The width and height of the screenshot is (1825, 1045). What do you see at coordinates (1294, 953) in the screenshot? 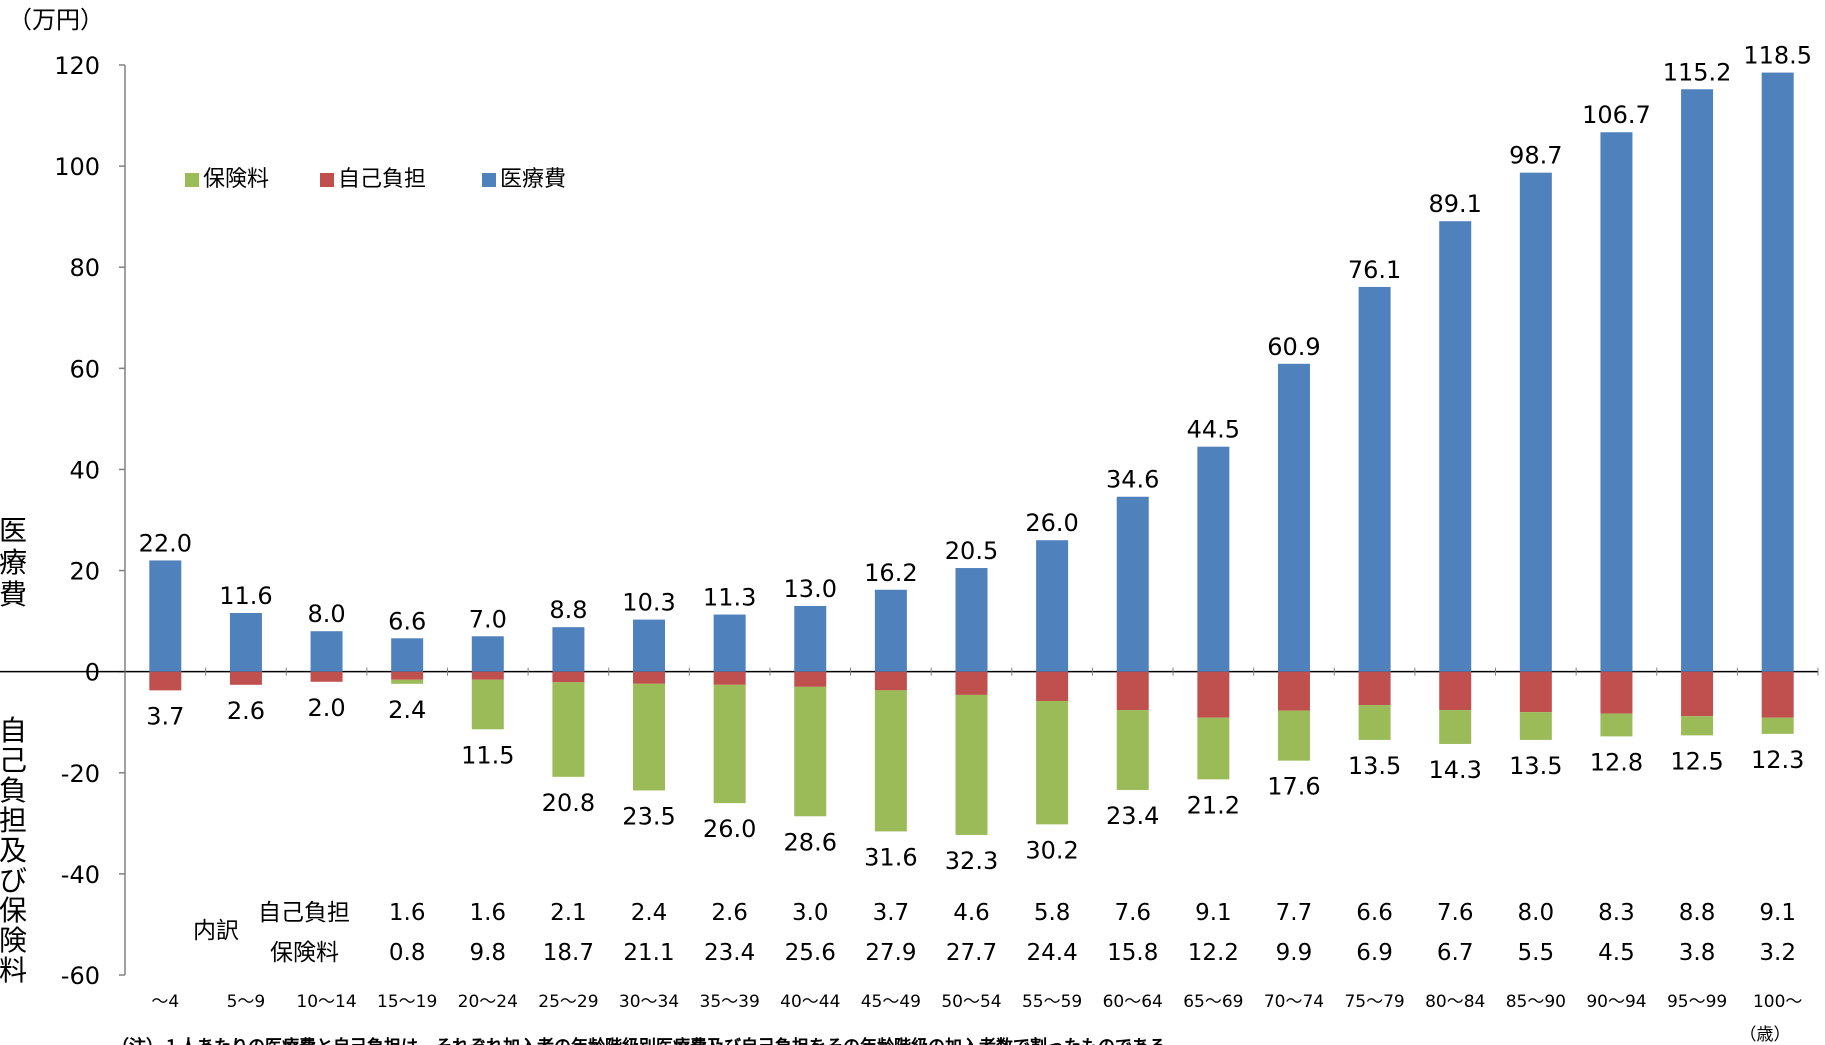
I see `breakdown-premium-value: 9.9` at bounding box center [1294, 953].